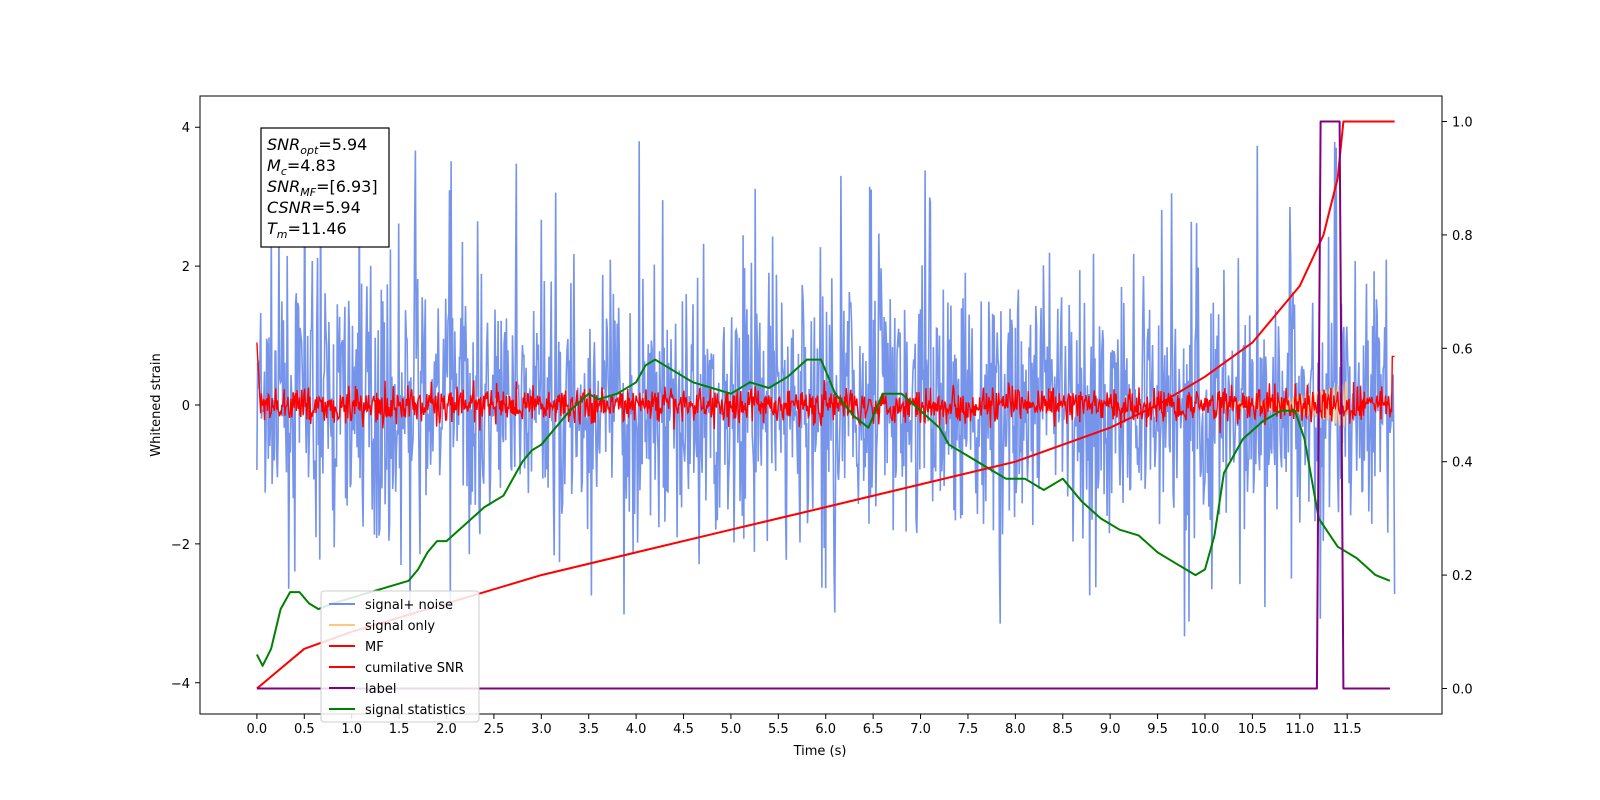  I want to click on x-tick-label: 5.0, so click(731, 729).